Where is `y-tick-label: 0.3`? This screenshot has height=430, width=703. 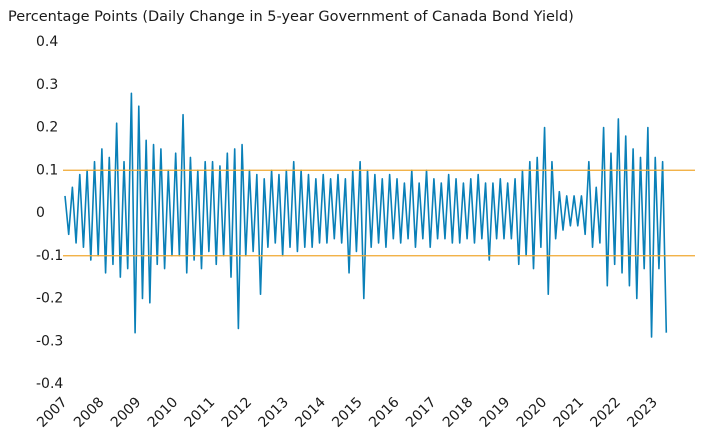
y-tick-label: 0.3 is located at coordinates (47, 85).